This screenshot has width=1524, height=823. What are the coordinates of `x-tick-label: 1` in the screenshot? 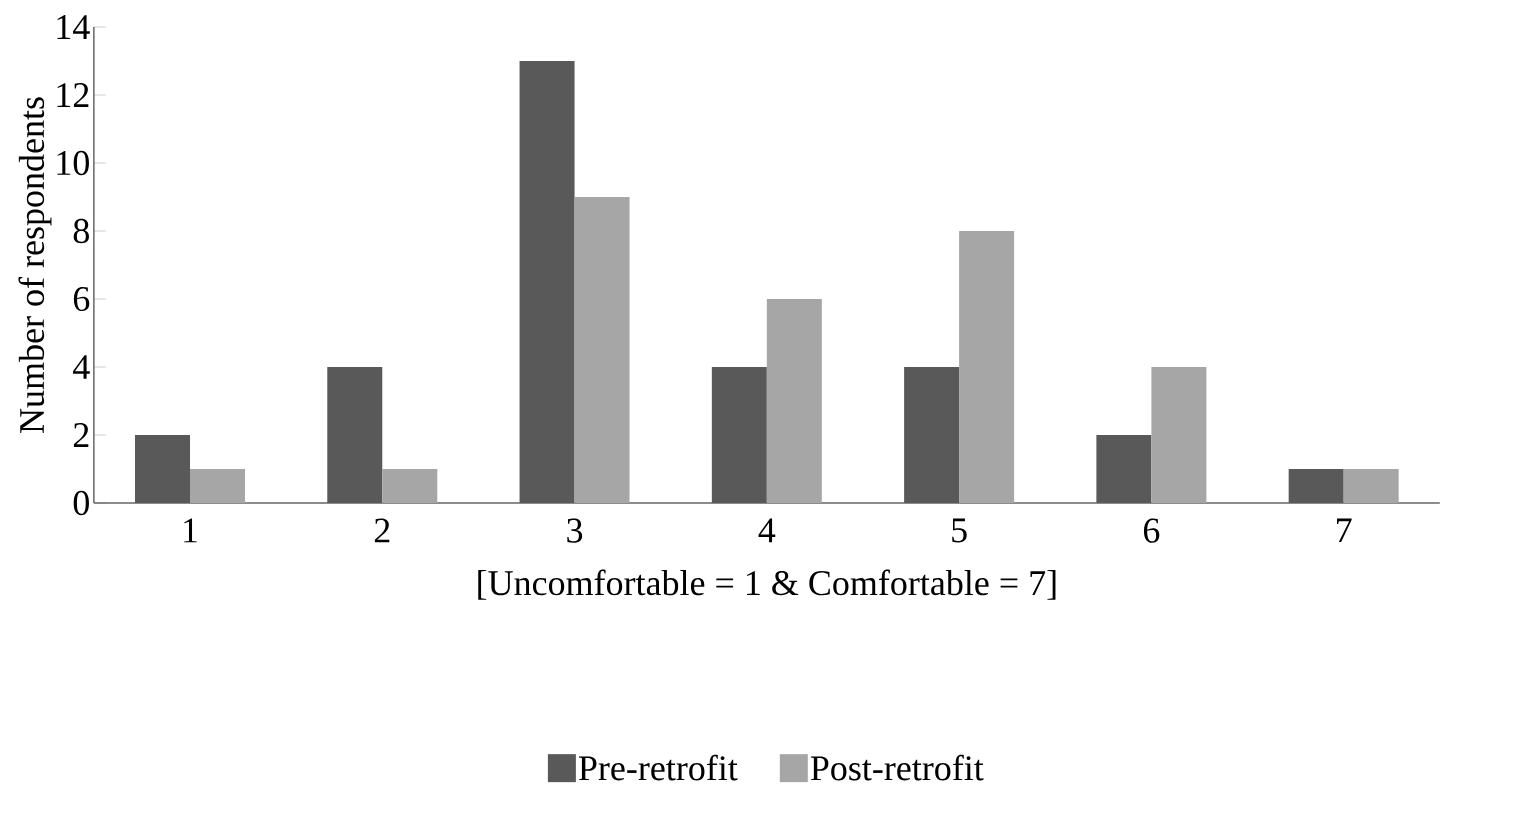 It's located at (190, 530).